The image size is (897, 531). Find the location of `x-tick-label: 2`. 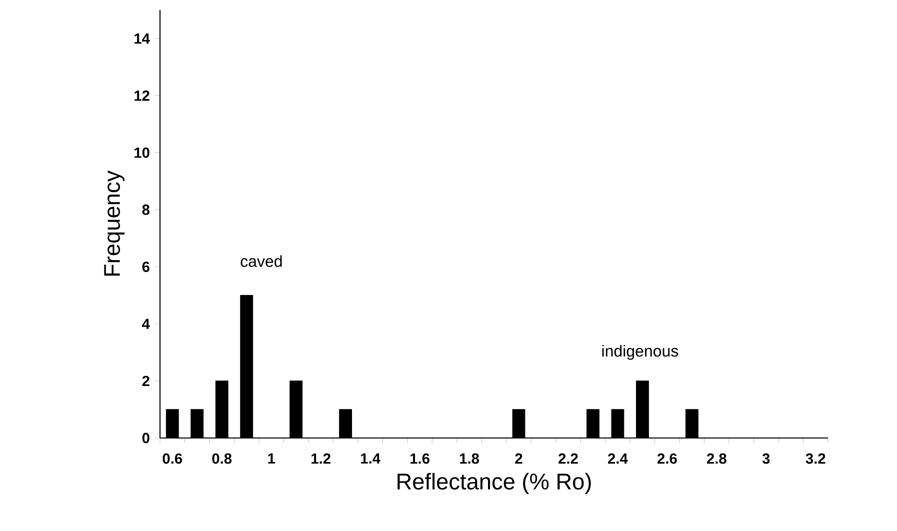

x-tick-label: 2 is located at coordinates (518, 458).